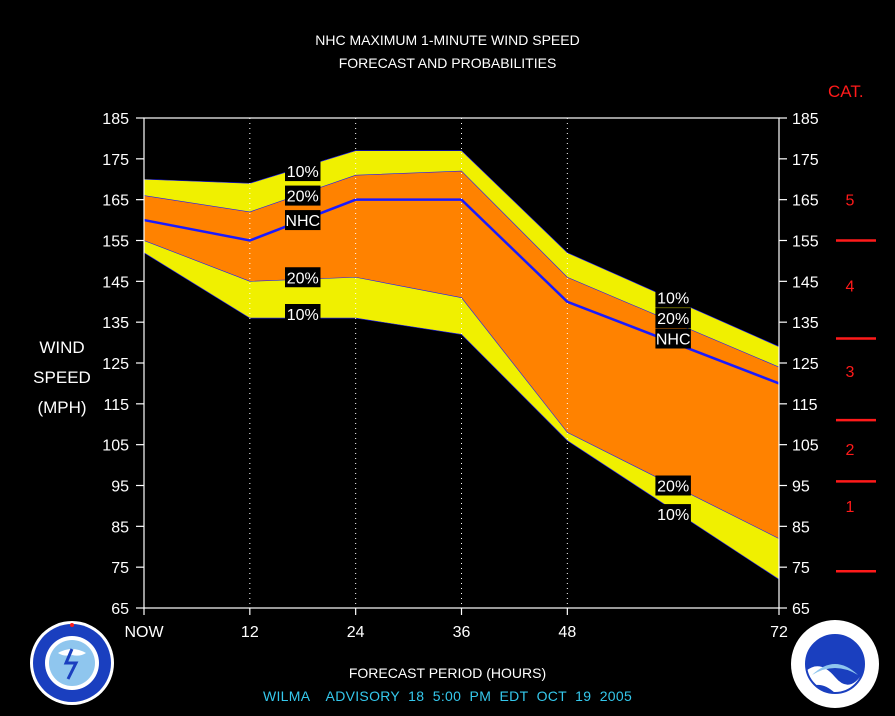 This screenshot has height=716, width=895. I want to click on x-tick-label: 72, so click(779, 632).